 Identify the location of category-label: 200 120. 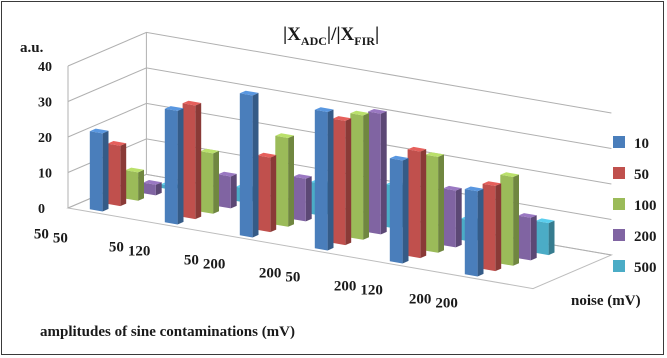
(358, 289).